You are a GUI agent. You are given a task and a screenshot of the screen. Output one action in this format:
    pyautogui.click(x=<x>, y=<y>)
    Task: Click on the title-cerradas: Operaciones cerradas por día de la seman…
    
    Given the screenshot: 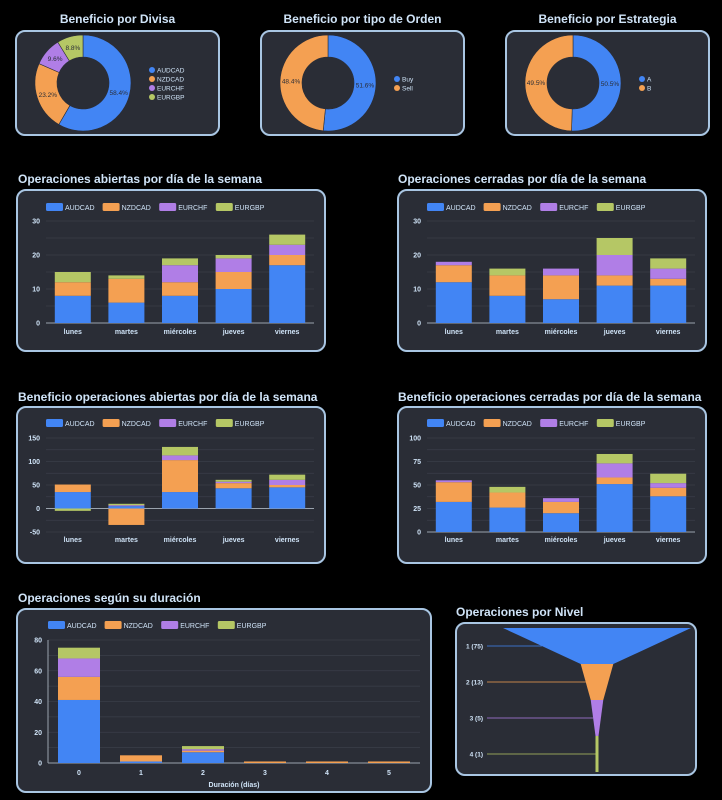 What is the action you would take?
    pyautogui.click(x=522, y=179)
    